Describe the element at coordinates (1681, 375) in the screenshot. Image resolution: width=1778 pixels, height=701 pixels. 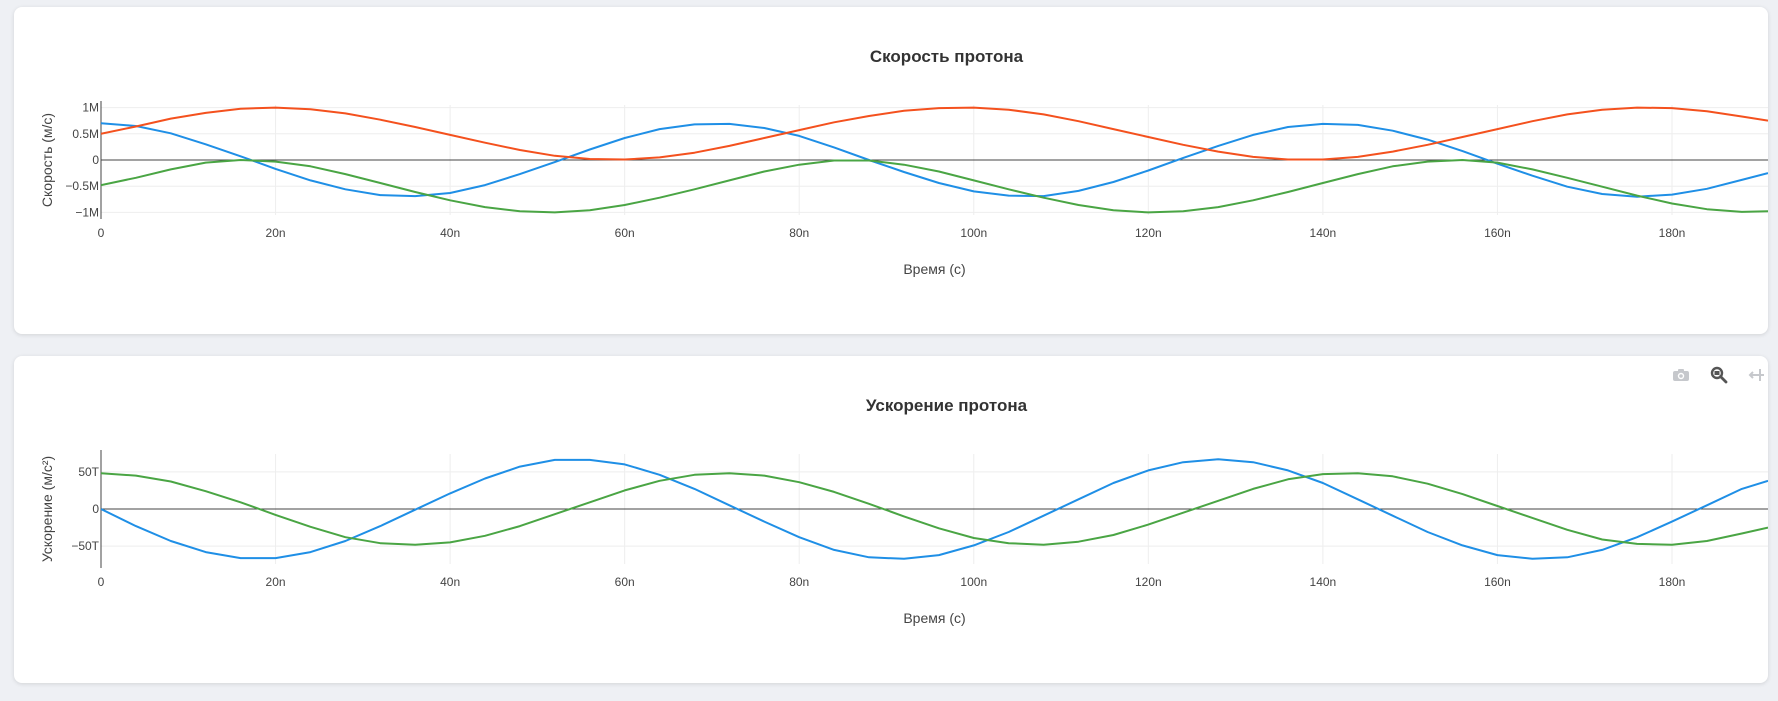
I see `camera-icon` at that location.